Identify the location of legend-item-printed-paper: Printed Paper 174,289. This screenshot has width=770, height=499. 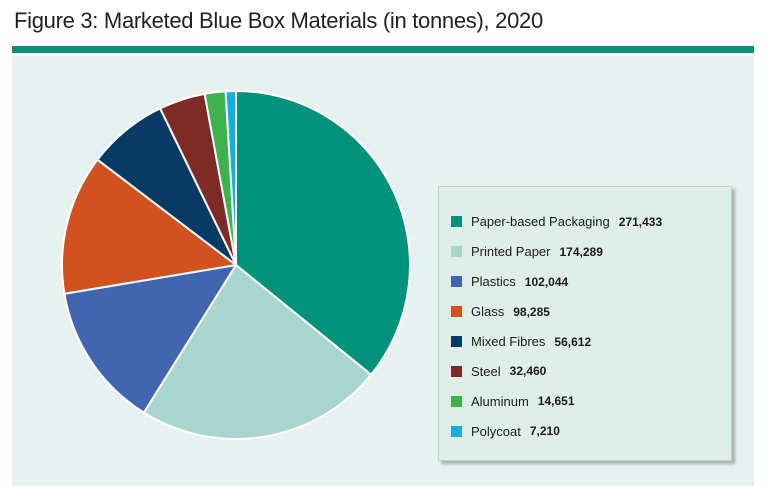
(556, 252).